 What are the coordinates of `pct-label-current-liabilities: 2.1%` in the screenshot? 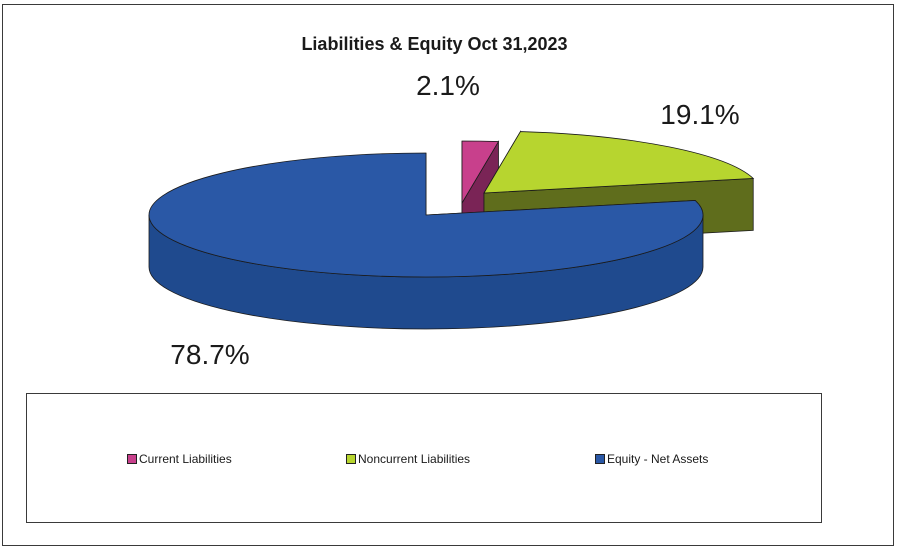 It's located at (448, 85).